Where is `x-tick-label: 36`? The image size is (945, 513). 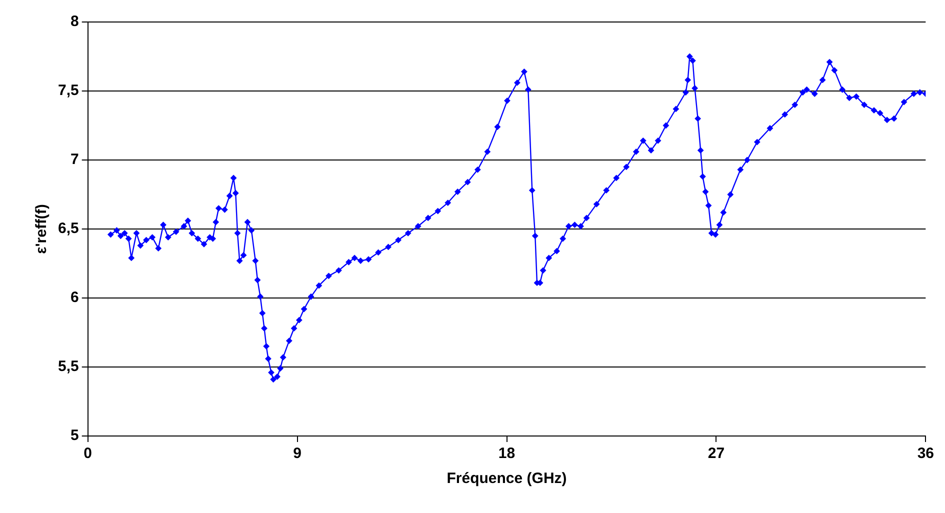 x-tick-label: 36 is located at coordinates (925, 453).